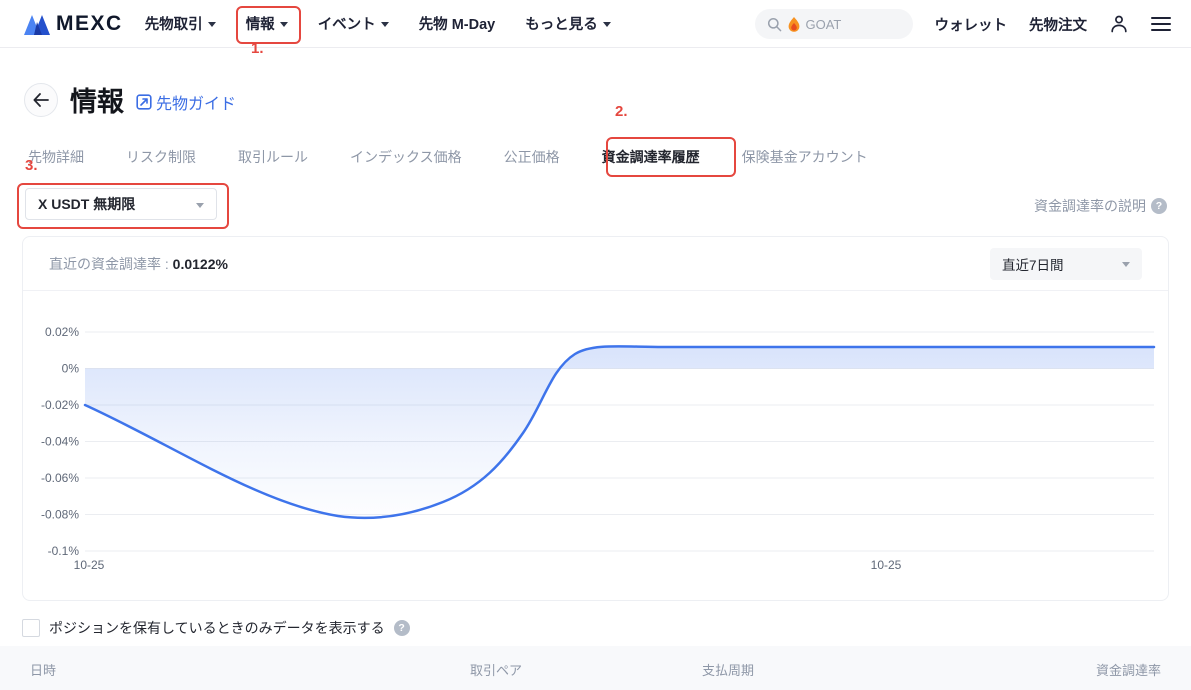  I want to click on back-button, so click(41, 99).